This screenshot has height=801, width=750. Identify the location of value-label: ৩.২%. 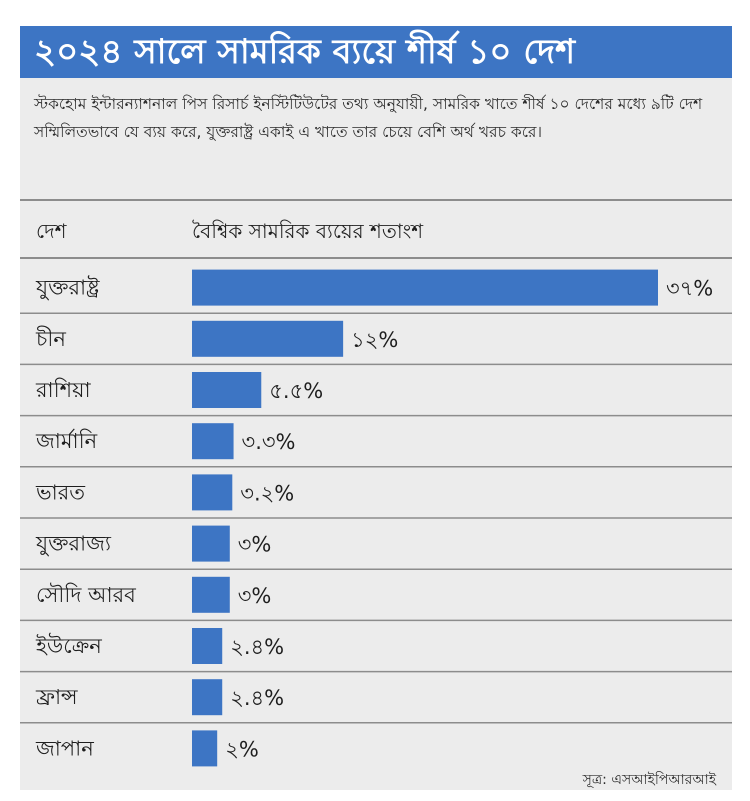
(267, 493).